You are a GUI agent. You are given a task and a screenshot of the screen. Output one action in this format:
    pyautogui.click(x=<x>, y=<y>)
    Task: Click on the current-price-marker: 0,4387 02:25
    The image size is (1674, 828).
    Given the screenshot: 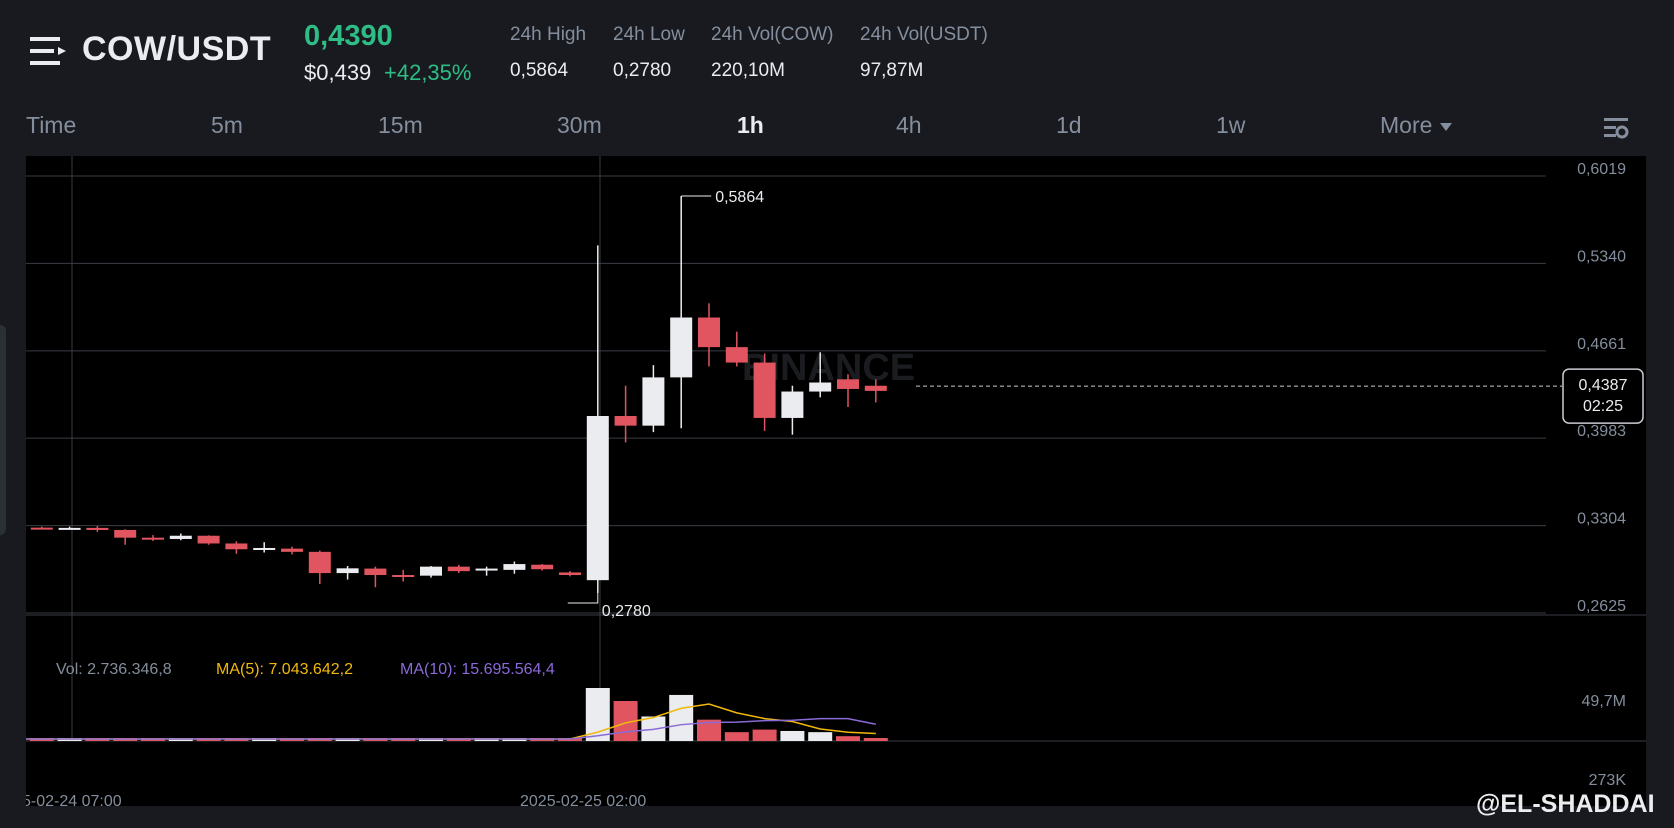 What is the action you would take?
    pyautogui.click(x=1280, y=396)
    